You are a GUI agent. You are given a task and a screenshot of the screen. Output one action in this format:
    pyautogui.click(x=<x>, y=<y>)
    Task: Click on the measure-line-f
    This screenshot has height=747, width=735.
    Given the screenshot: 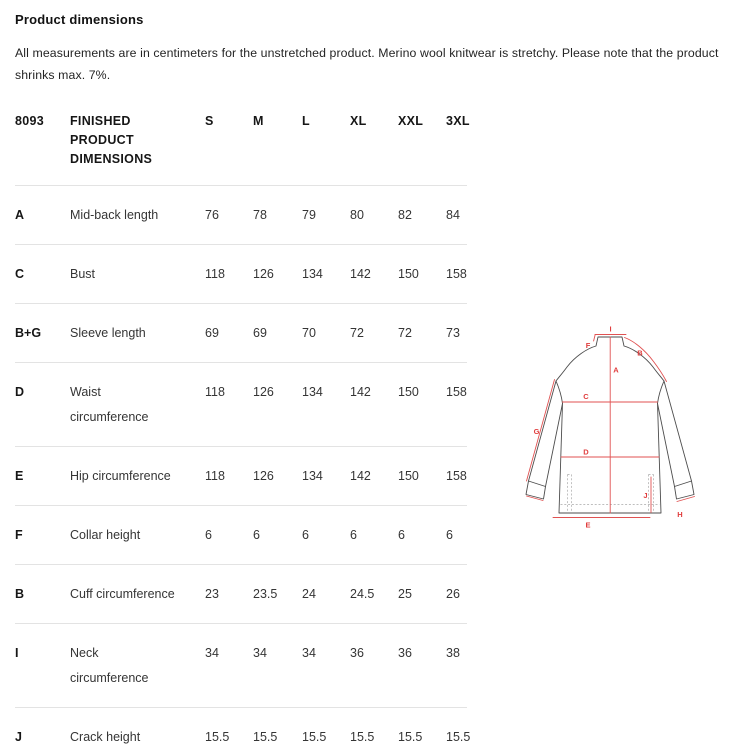 What is the action you would take?
    pyautogui.click(x=594, y=338)
    